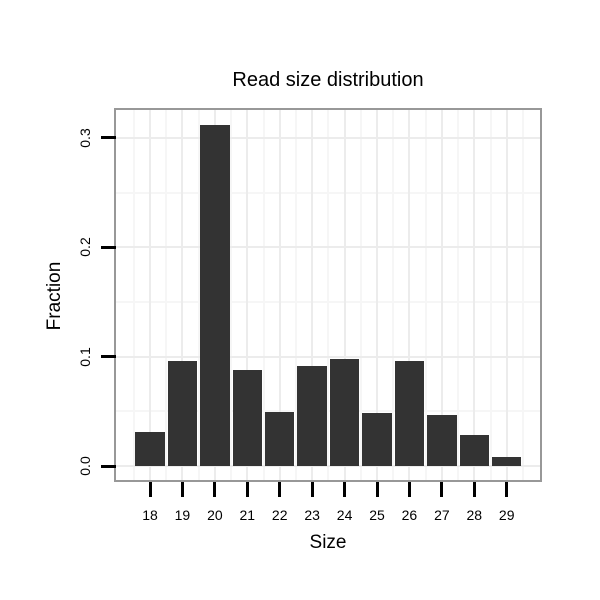 The height and width of the screenshot is (600, 600). Describe the element at coordinates (85, 356) in the screenshot. I see `y-tick-label: 0.1` at that location.